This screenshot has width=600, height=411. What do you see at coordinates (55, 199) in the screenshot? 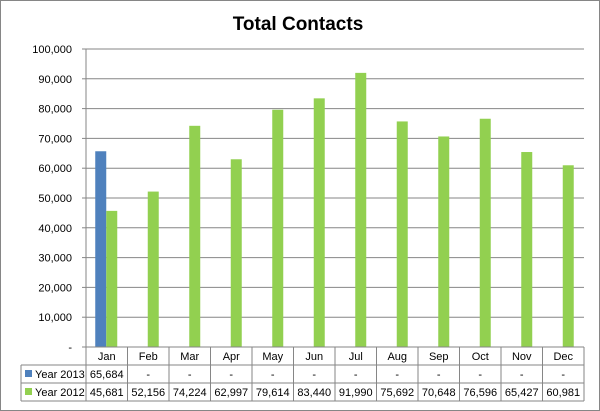
I see `y-tick-label: 50,000` at bounding box center [55, 199].